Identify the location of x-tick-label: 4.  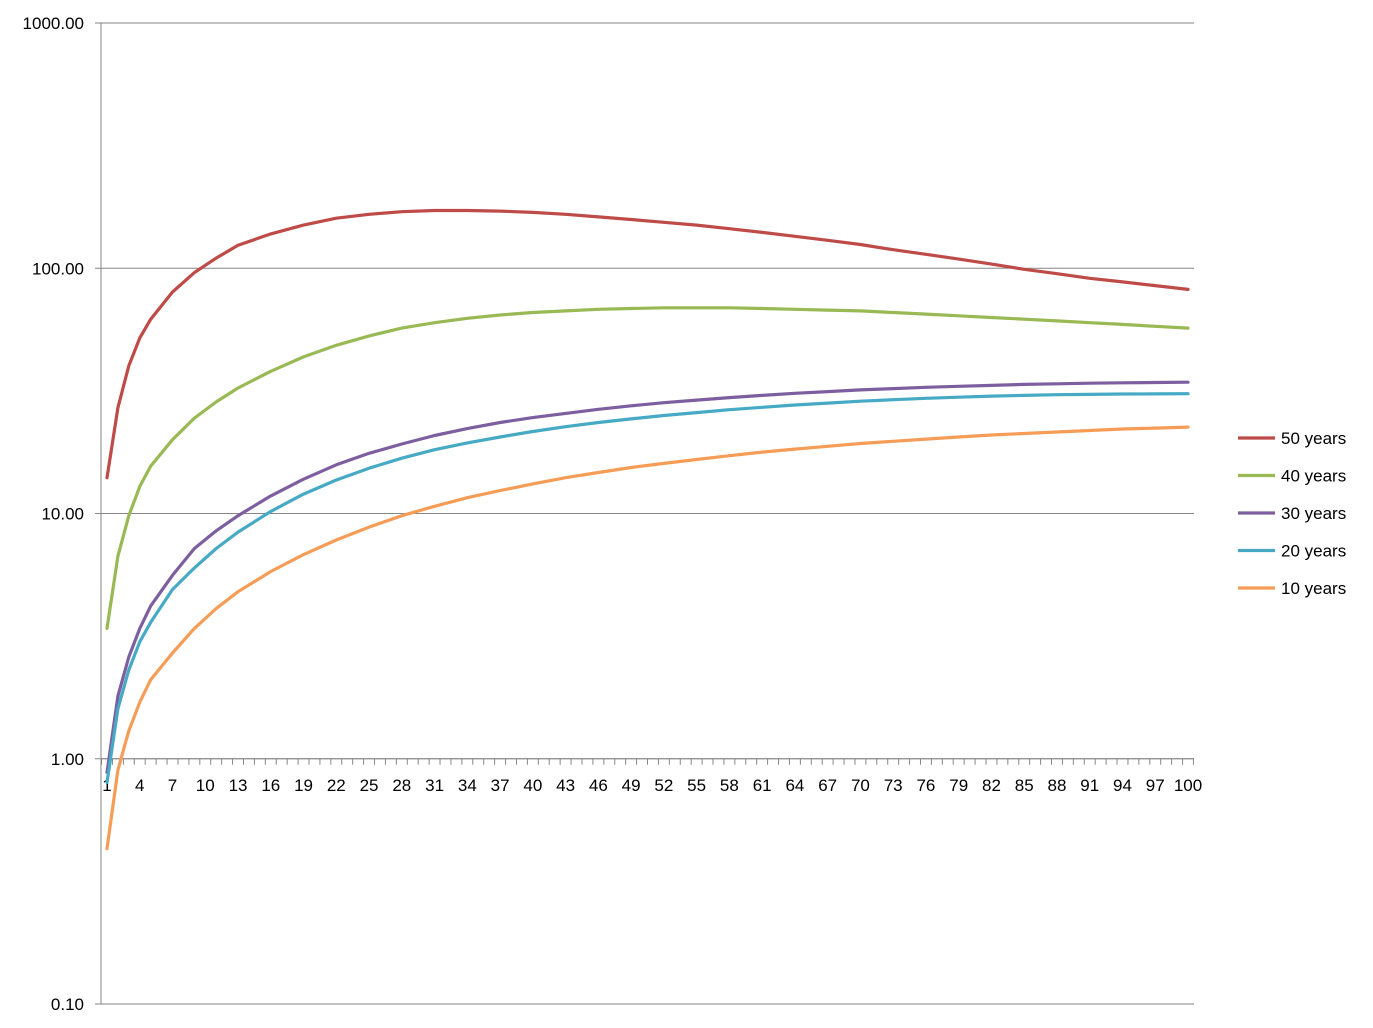
(139, 785).